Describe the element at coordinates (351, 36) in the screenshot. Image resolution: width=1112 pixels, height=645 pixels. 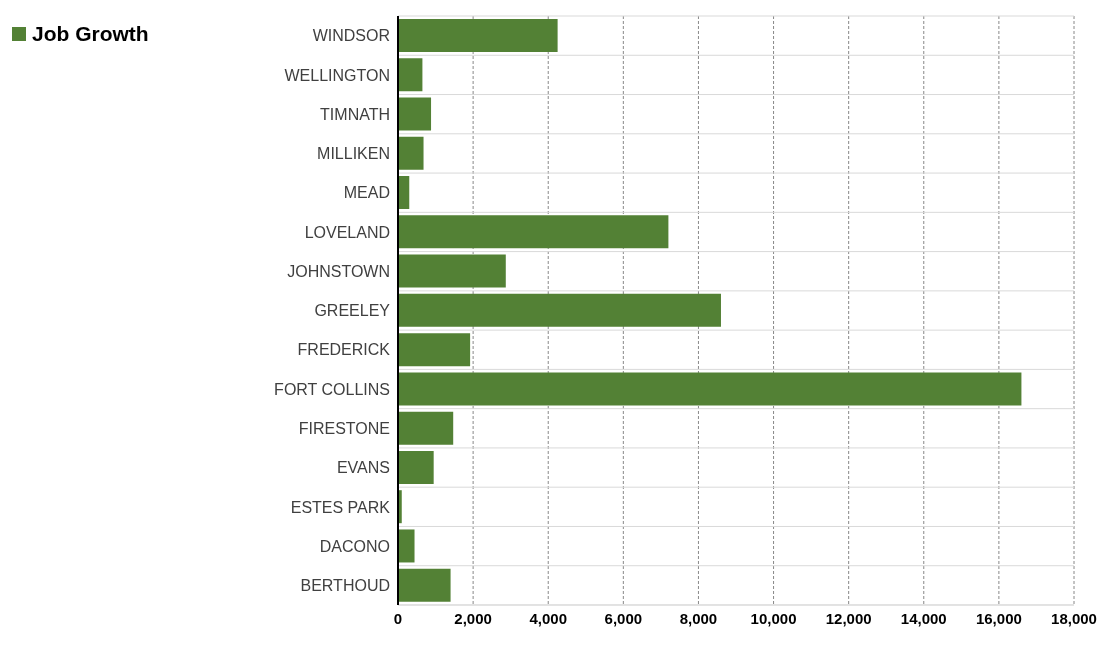
I see `y-tick-label: WINDSOR` at that location.